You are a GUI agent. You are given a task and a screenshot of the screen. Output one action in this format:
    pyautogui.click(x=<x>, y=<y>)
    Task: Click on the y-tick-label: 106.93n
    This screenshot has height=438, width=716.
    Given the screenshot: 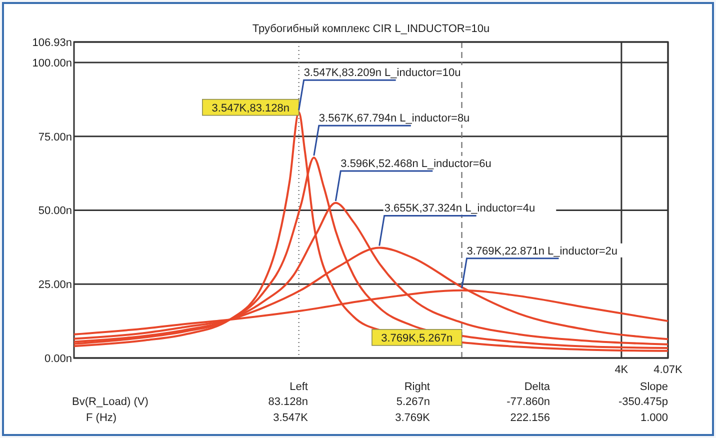 What is the action you would take?
    pyautogui.click(x=52, y=43)
    